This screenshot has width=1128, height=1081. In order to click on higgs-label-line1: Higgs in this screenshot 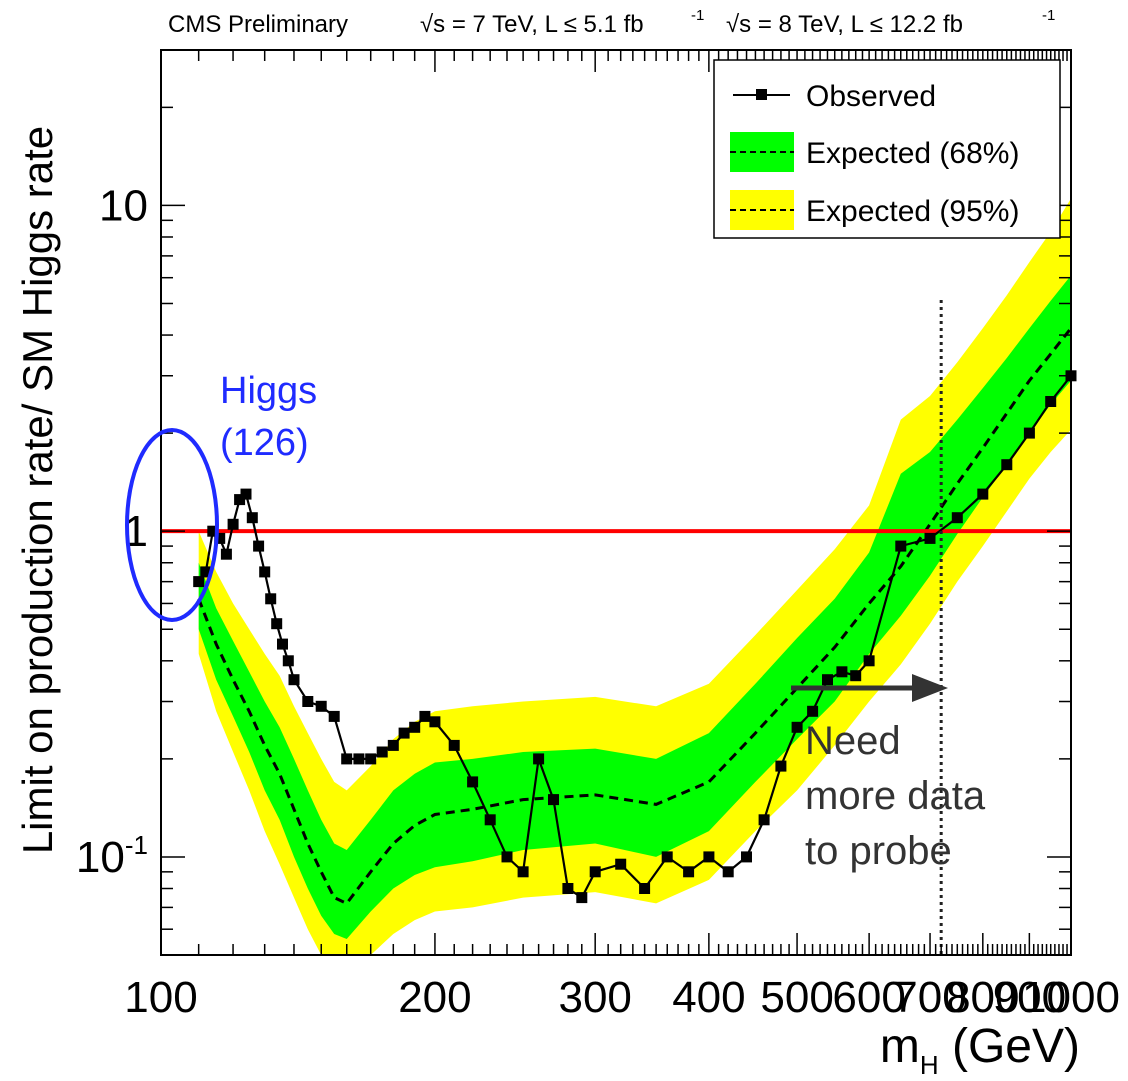, I will do `click(268, 391)`.